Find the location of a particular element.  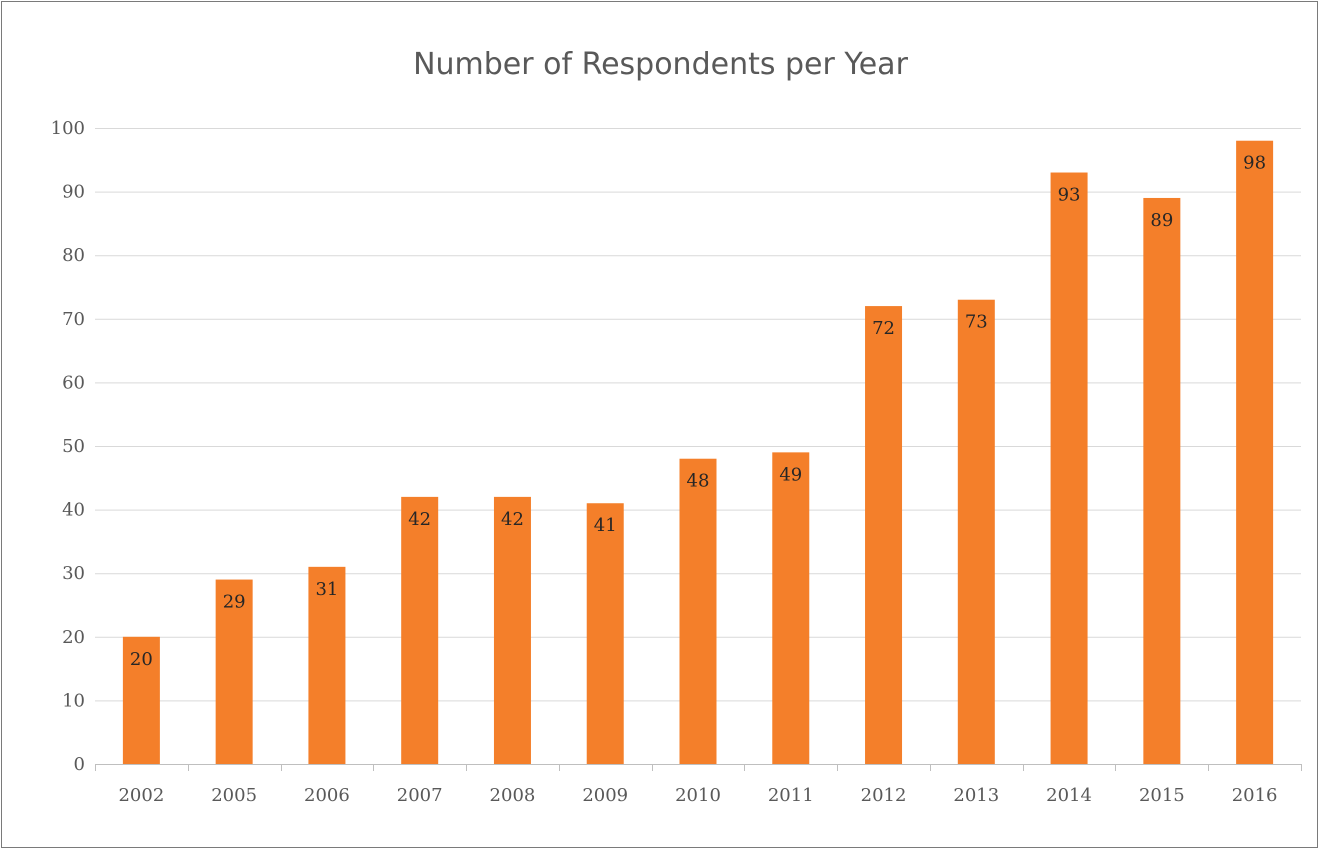

x-tick-label: 2016 is located at coordinates (1255, 795).